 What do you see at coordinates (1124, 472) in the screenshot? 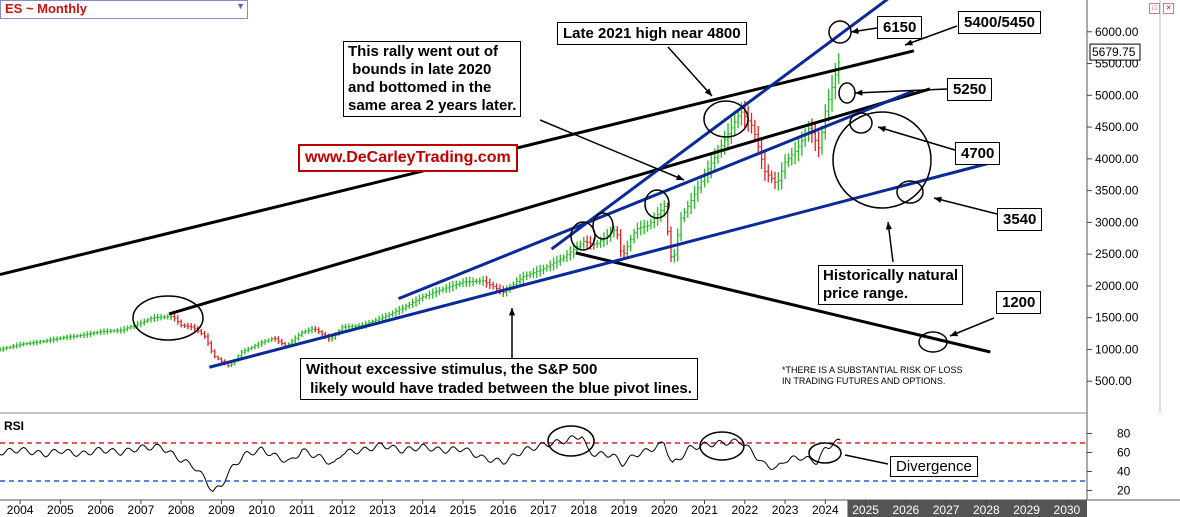
I see `rsi-tick-label: 40` at bounding box center [1124, 472].